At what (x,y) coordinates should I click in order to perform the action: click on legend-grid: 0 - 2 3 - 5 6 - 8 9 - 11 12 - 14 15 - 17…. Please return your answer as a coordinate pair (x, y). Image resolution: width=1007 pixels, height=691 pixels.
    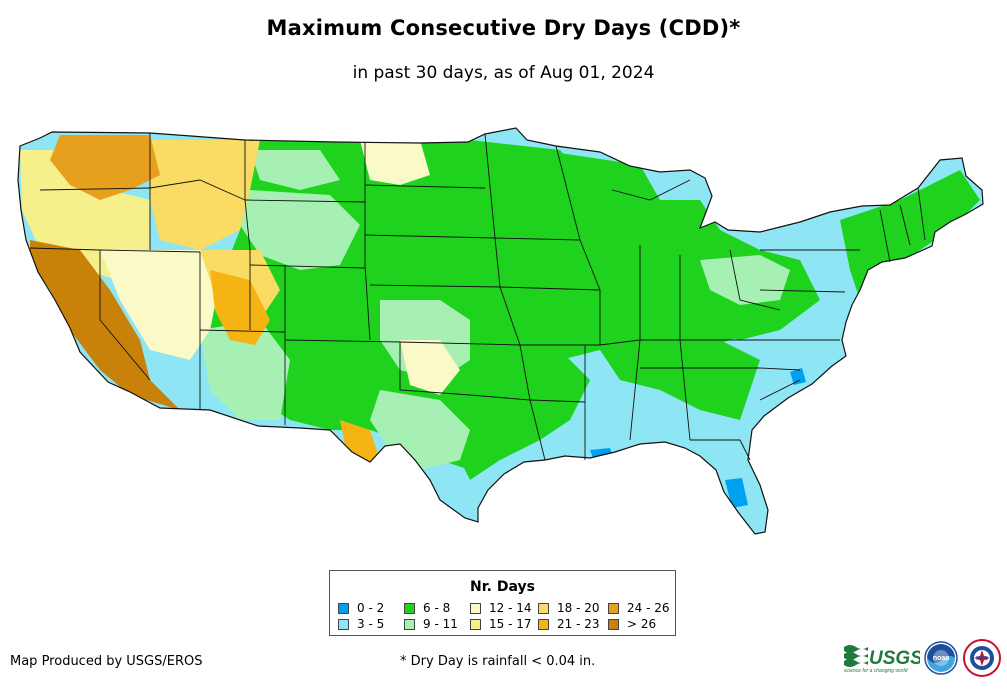
    Looking at the image, I should click on (505, 617).